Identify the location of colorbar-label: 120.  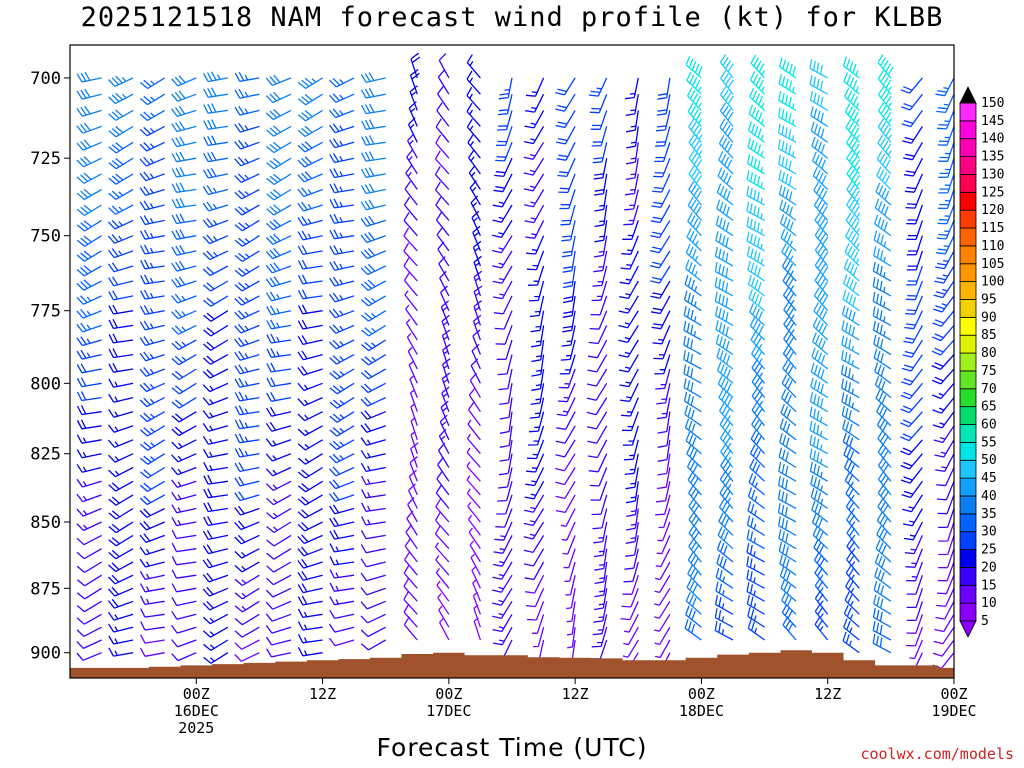
(992, 210).